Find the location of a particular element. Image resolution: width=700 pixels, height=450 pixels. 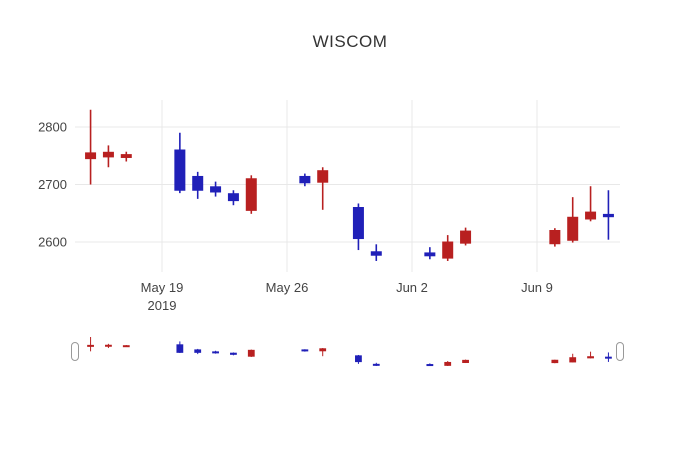

x-tick-label: Jun 9 is located at coordinates (537, 287).